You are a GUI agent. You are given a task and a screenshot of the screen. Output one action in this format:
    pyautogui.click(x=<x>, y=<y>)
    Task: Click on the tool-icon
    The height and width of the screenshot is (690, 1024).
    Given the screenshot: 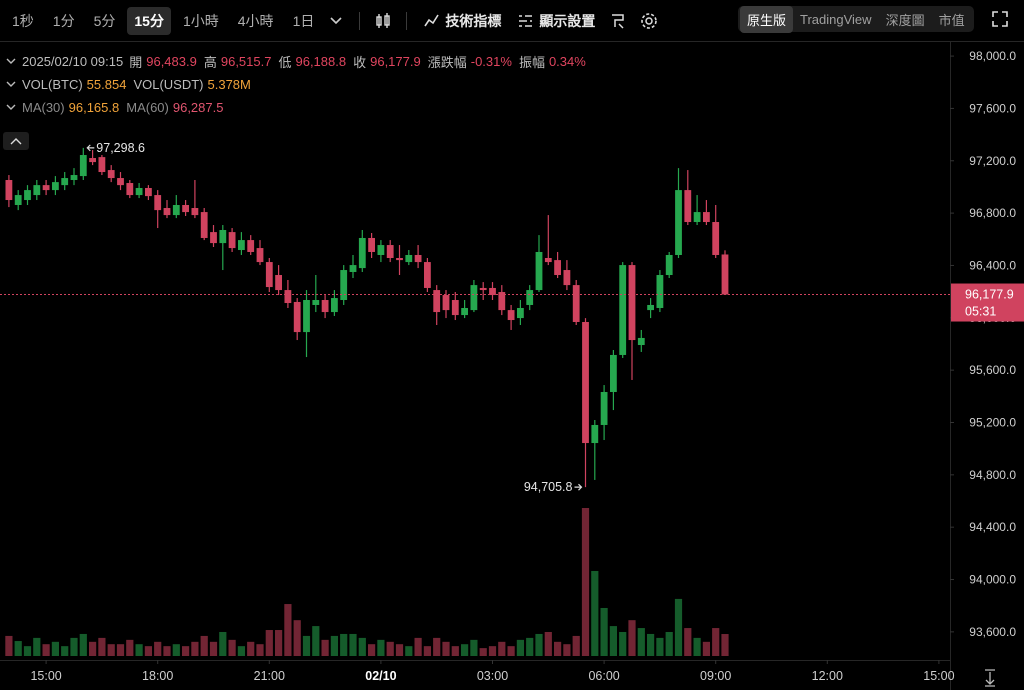 What is the action you would take?
    pyautogui.click(x=432, y=20)
    